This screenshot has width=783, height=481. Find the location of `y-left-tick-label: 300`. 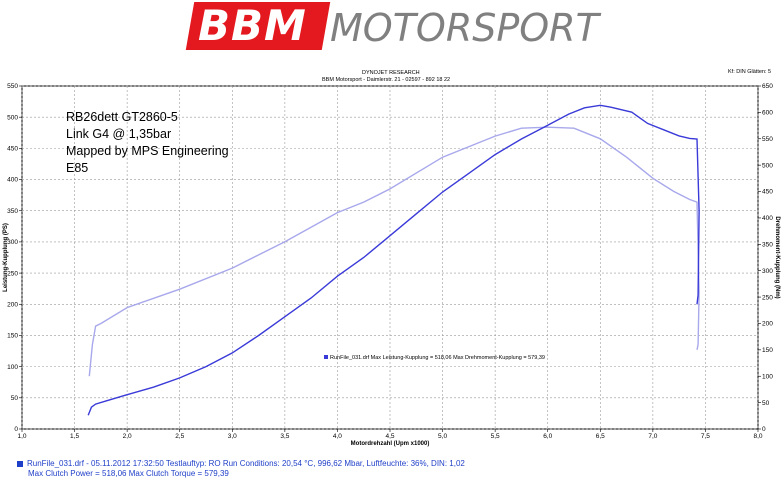

y-left-tick-label: 300 is located at coordinates (12, 242).